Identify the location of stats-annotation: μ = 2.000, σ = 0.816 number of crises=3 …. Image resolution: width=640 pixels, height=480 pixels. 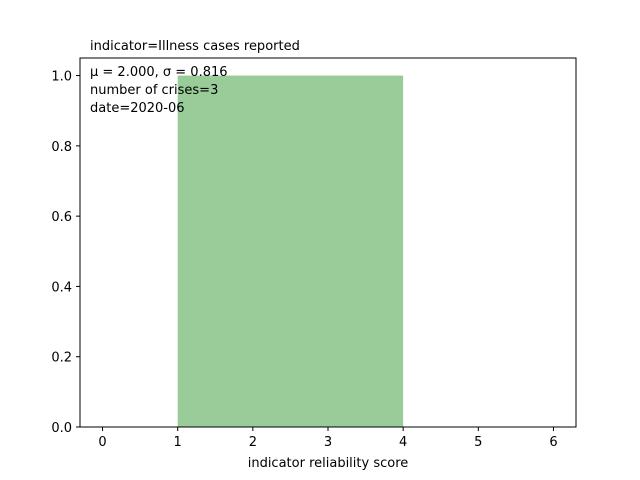
(159, 90).